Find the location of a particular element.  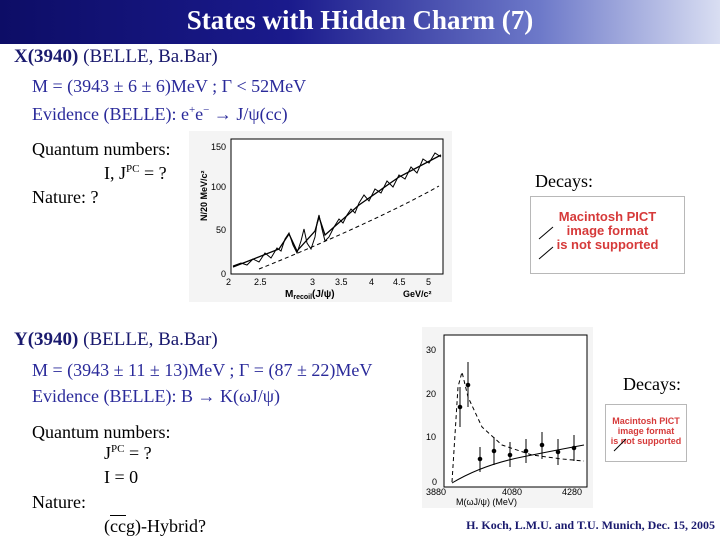

y3940-heading: Y(3940) (BELLE, Ba.Bar) is located at coordinates (116, 340).